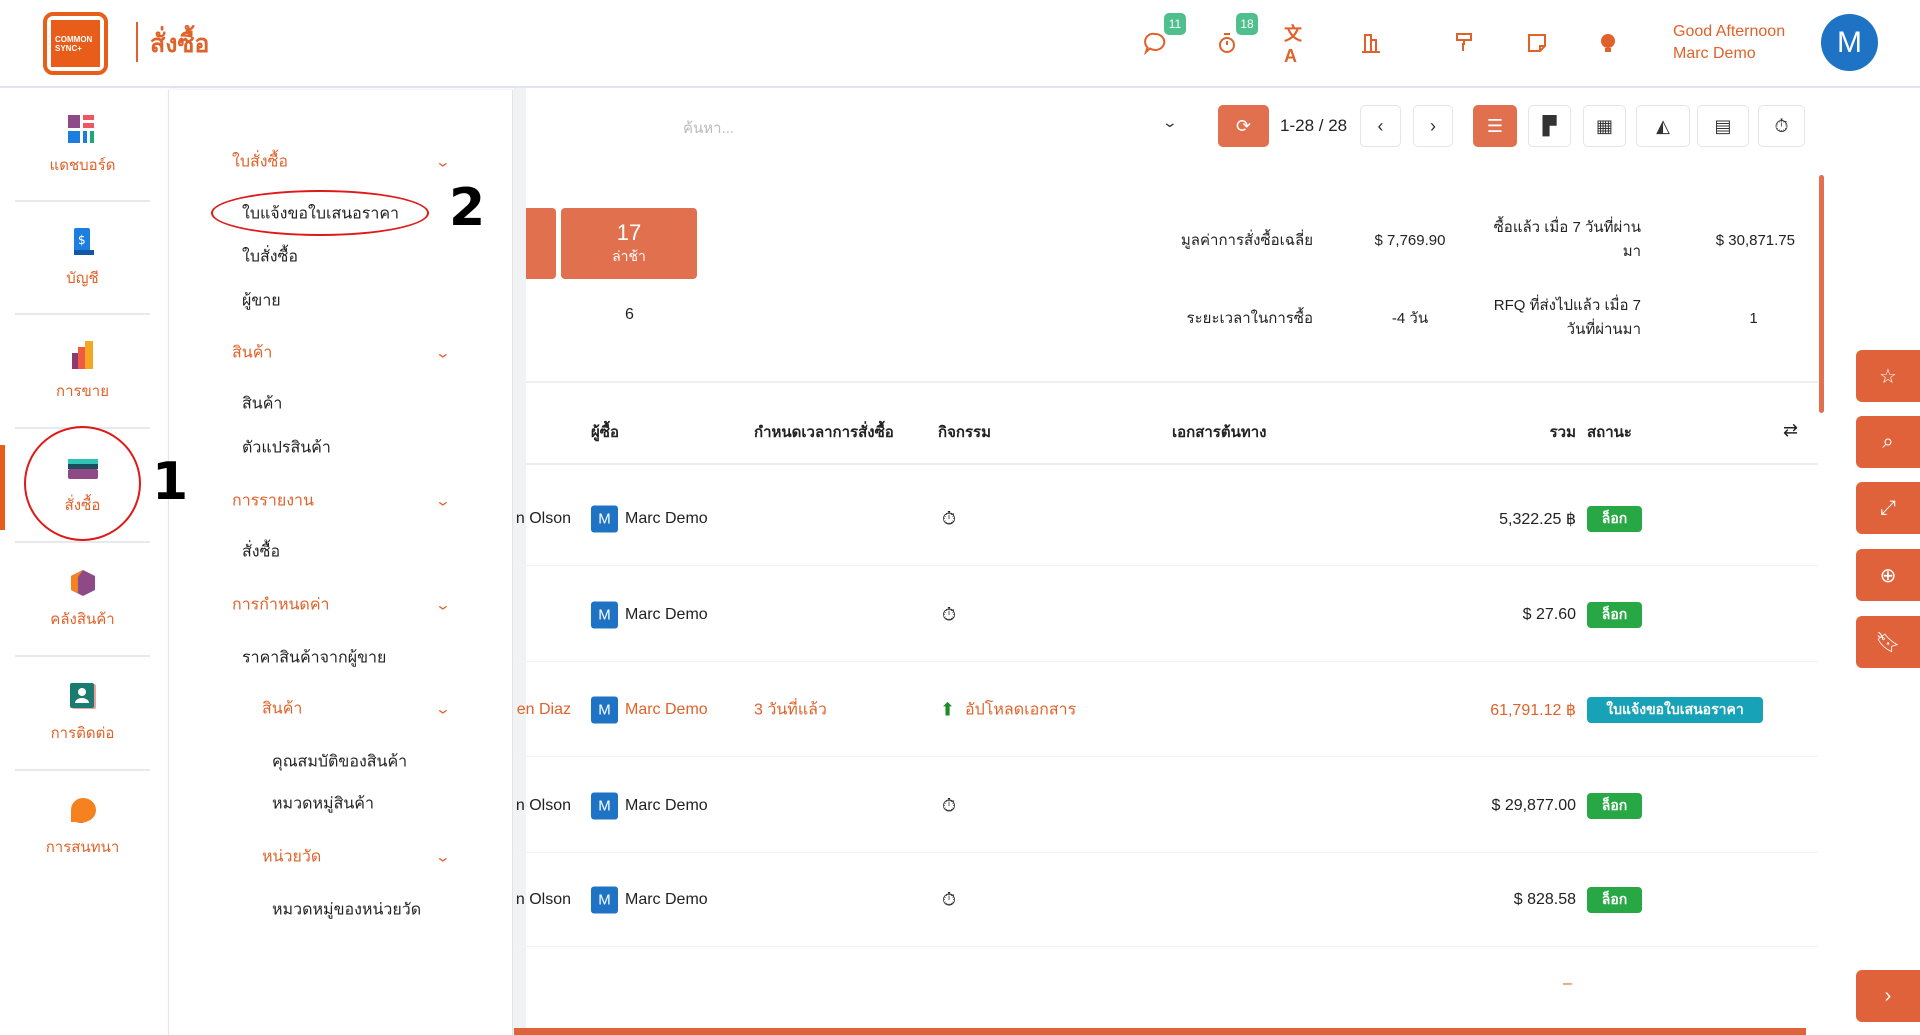  Describe the element at coordinates (1888, 575) in the screenshot. I see `zoom-in-button: ⊕` at that location.